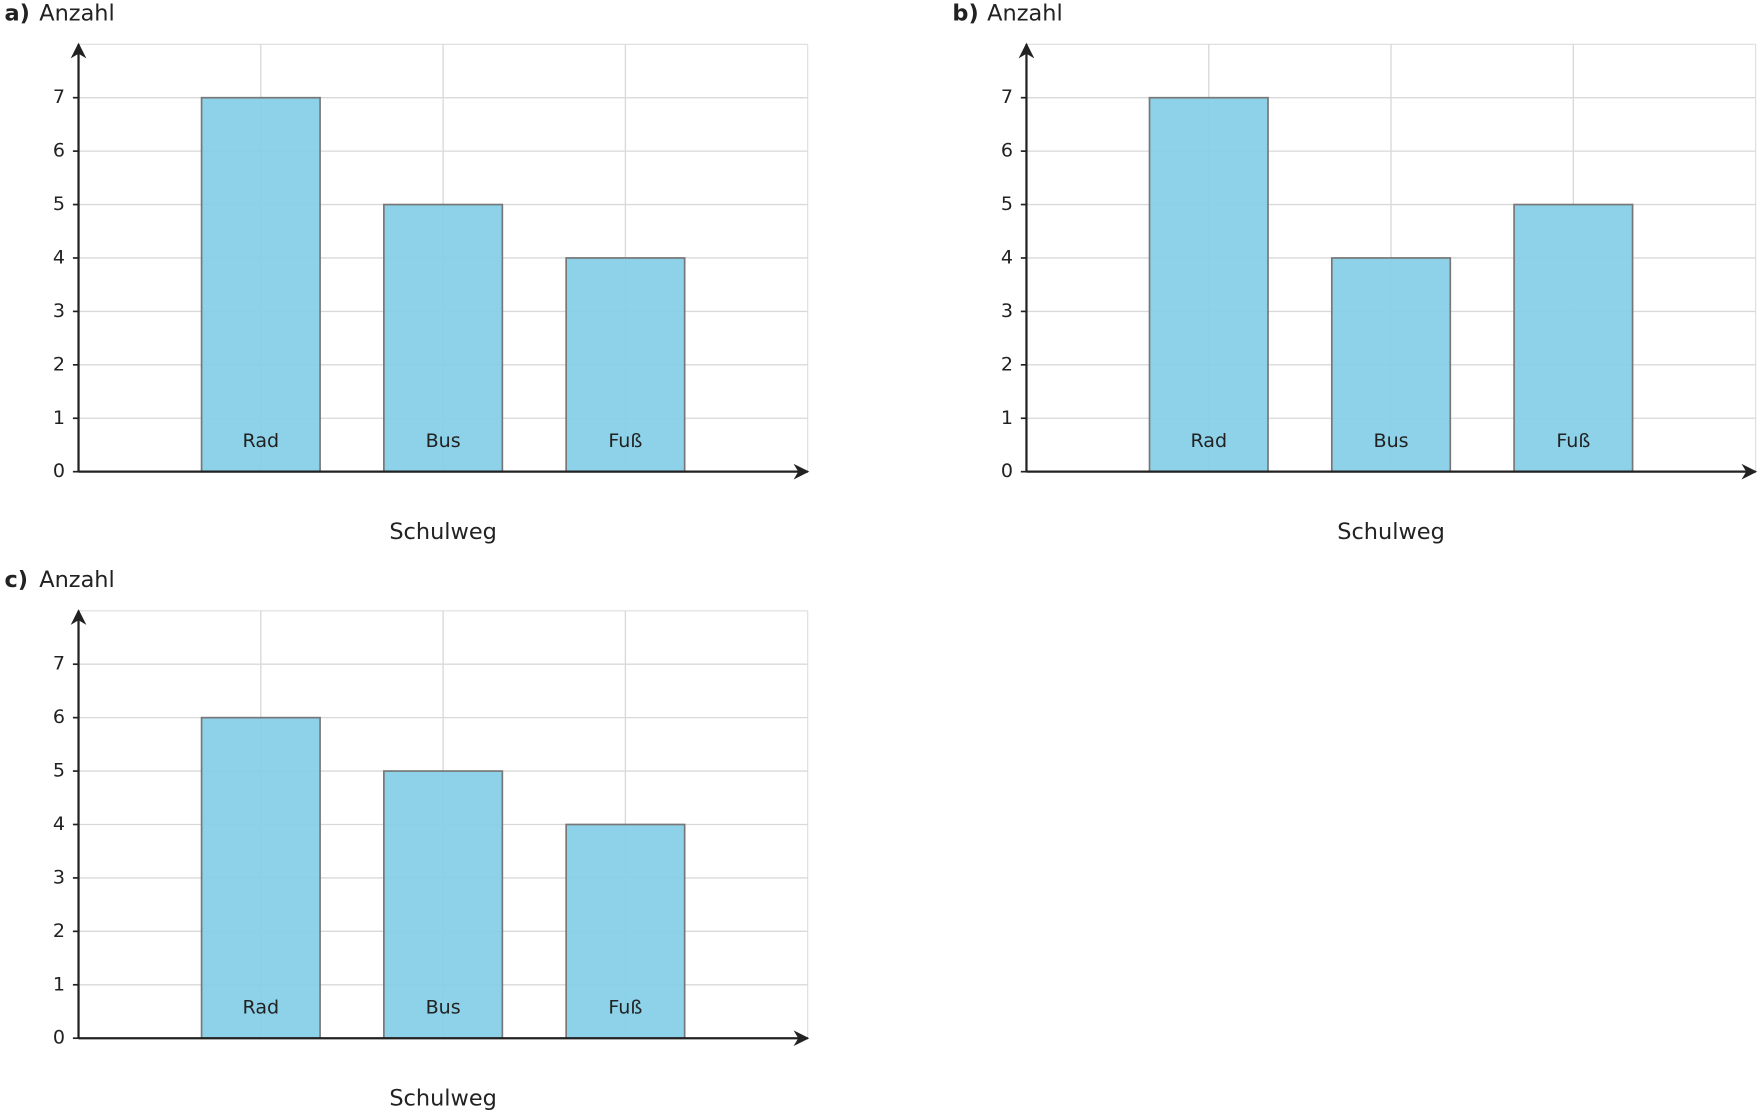 The height and width of the screenshot is (1115, 1759). What do you see at coordinates (965, 13) in the screenshot?
I see `chart-label: b)` at bounding box center [965, 13].